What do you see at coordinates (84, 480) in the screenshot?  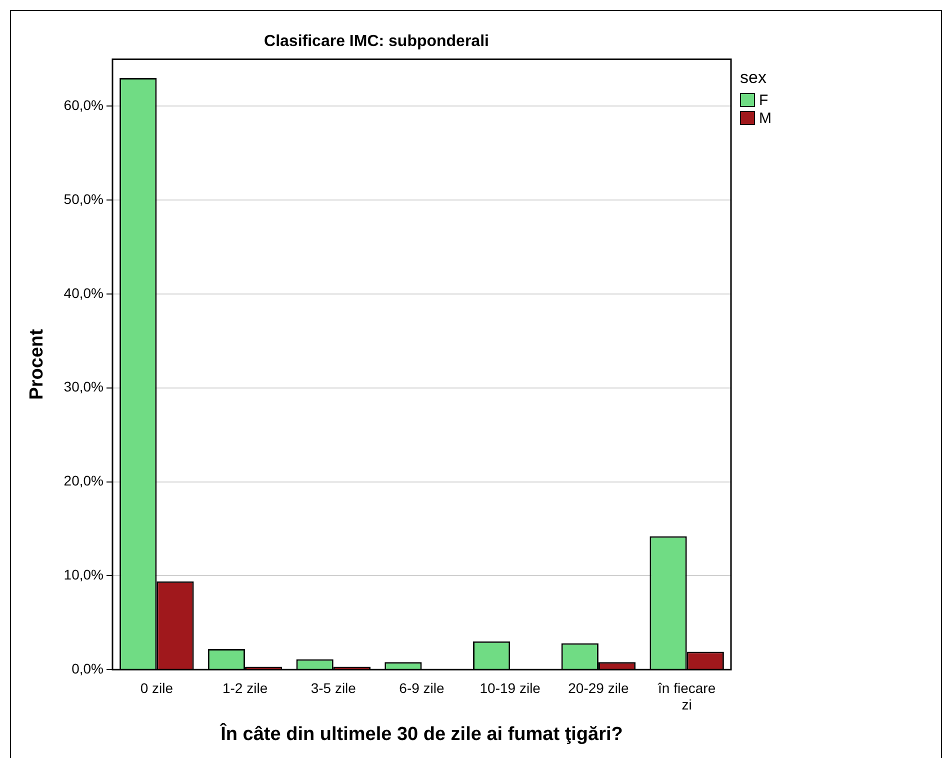 I see `y-tick-label: 20,0%` at bounding box center [84, 480].